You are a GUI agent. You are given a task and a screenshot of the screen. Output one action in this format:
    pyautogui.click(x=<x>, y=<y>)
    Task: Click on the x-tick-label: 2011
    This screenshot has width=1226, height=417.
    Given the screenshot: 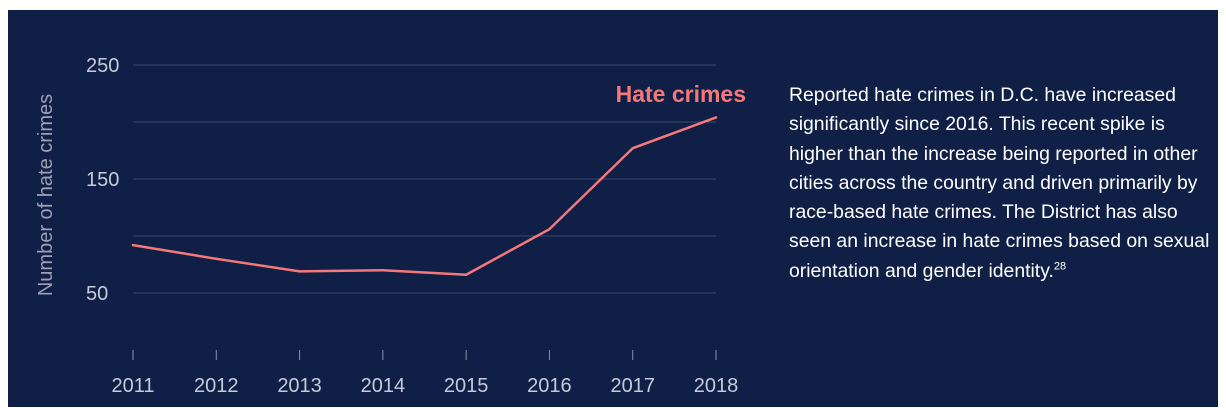 What is the action you would take?
    pyautogui.click(x=132, y=386)
    